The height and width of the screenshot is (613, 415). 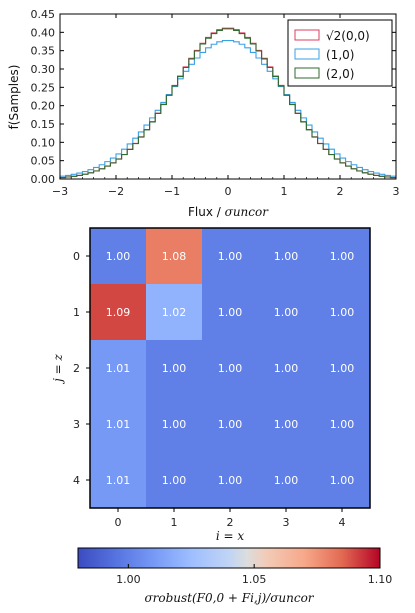 I want to click on legend-label-2: (2,0), so click(x=340, y=74).